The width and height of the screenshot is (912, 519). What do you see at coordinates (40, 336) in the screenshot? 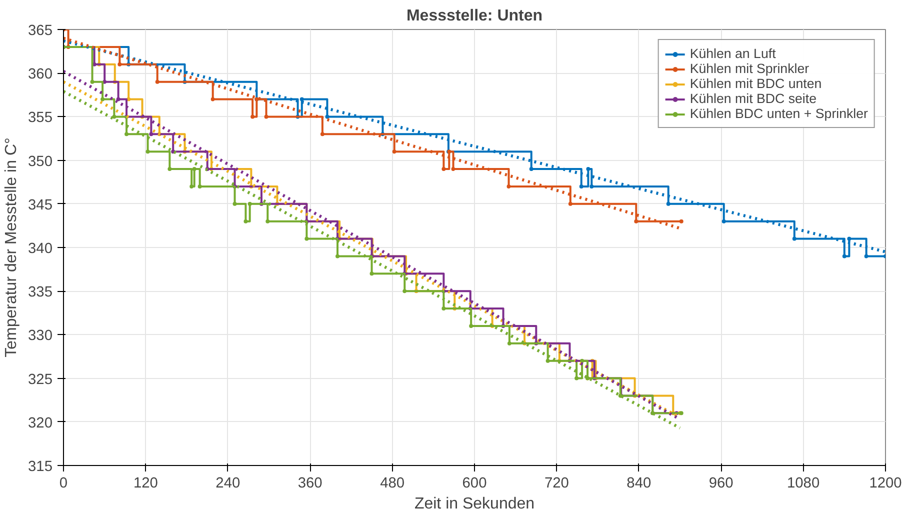
I see `y-tick-label: 330` at bounding box center [40, 336].